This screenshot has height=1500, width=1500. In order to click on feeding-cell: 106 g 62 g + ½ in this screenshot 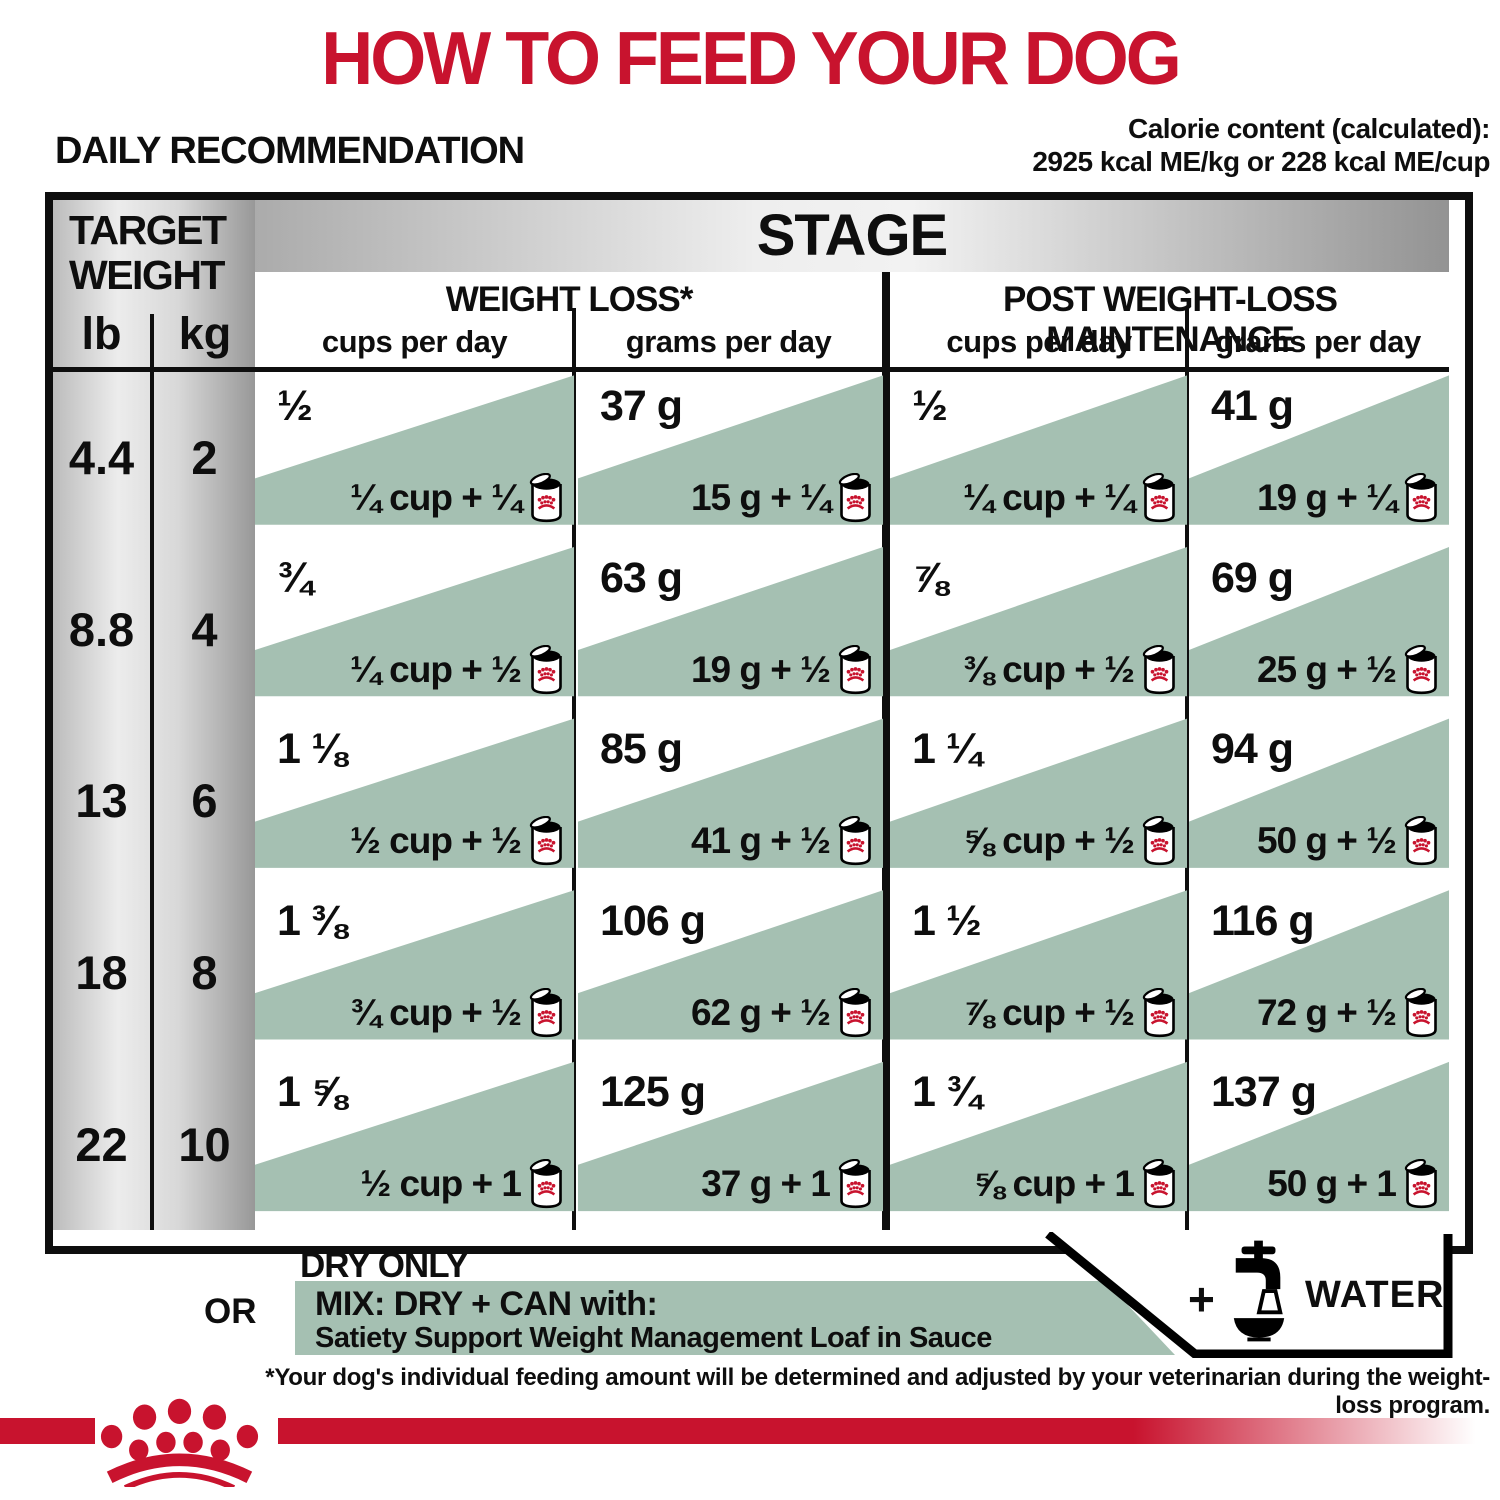, I will do `click(730, 973)`.